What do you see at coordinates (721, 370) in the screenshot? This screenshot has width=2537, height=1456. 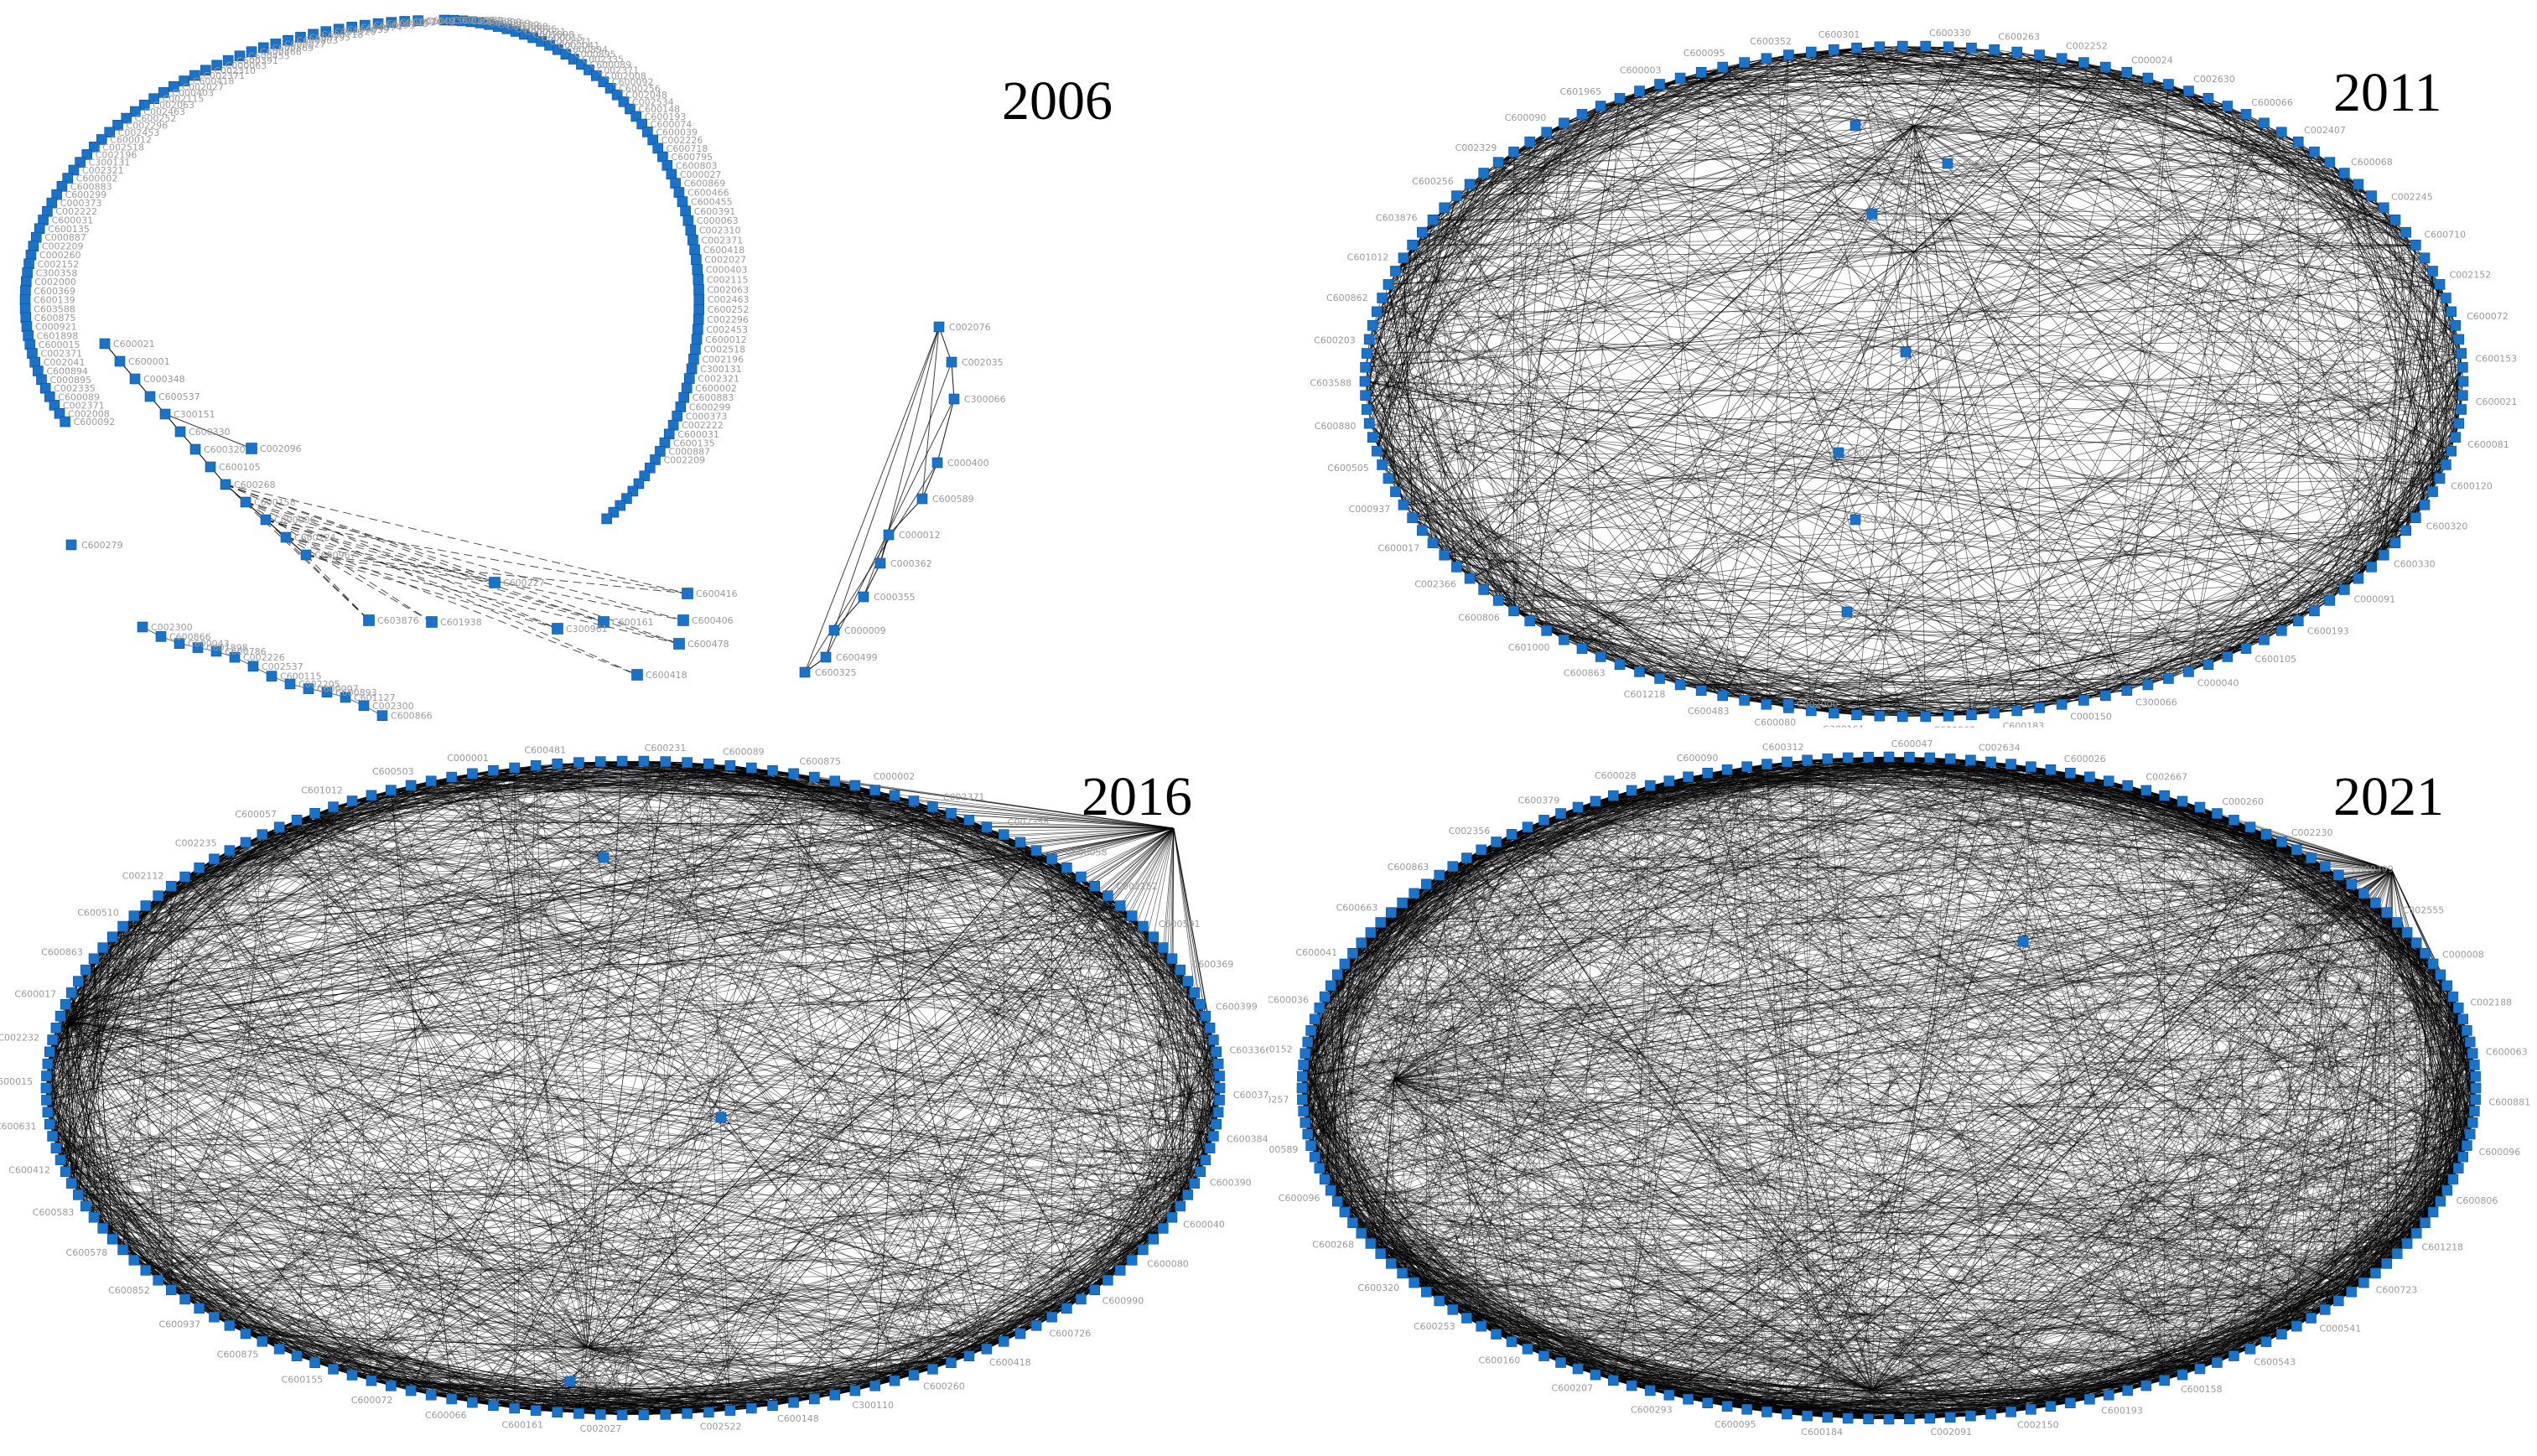 I see `node-label: C300131` at bounding box center [721, 370].